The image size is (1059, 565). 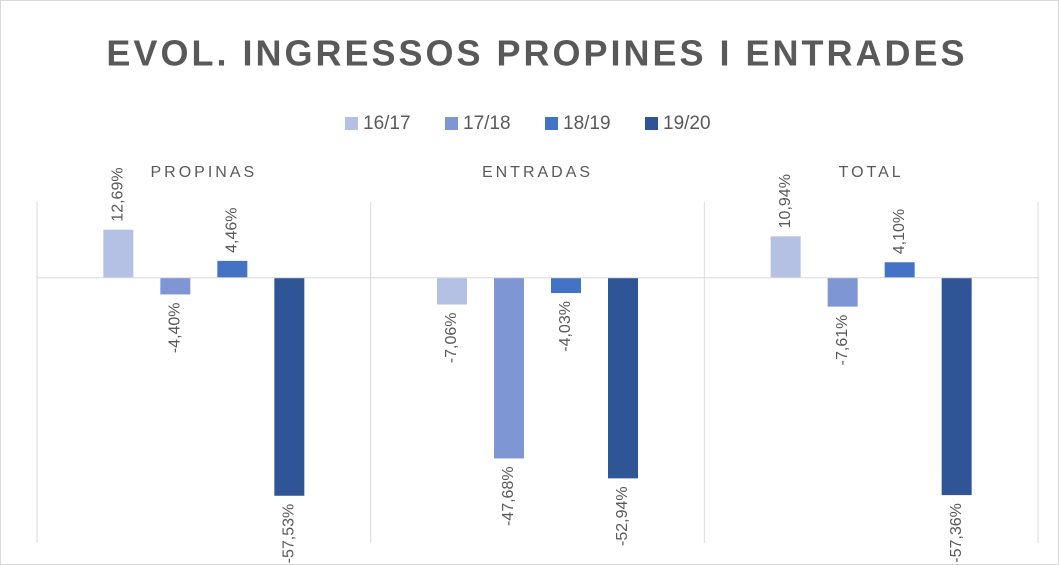 What do you see at coordinates (842, 340) in the screenshot?
I see `value-label: -7,61%` at bounding box center [842, 340].